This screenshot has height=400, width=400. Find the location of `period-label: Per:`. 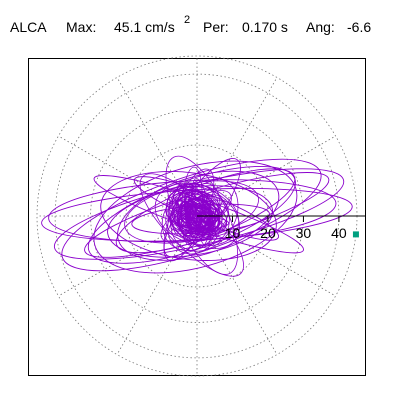

period-label: Per: is located at coordinates (216, 27).